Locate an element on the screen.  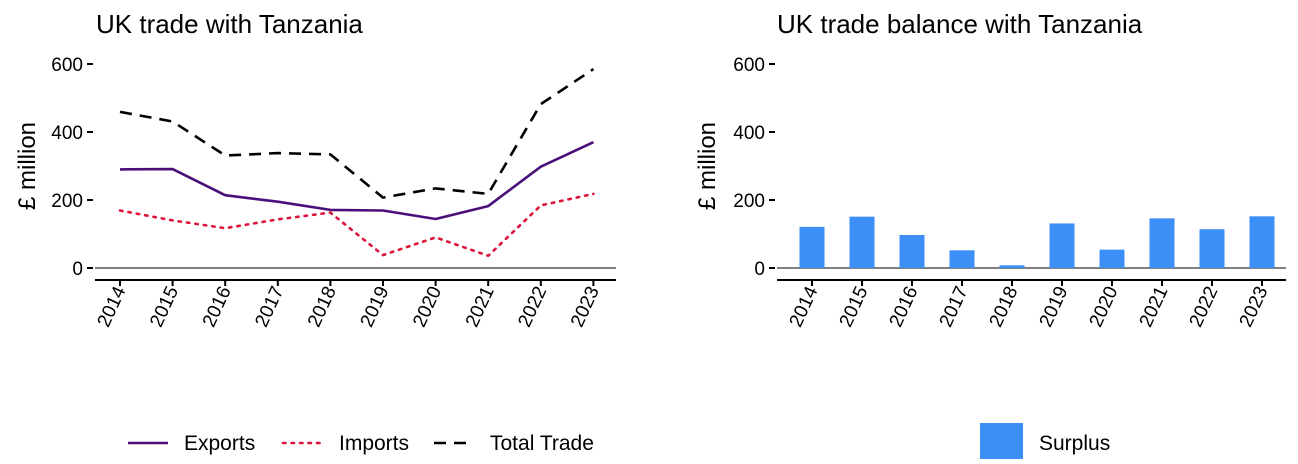
legend-key-surplus is located at coordinates (1001, 441).